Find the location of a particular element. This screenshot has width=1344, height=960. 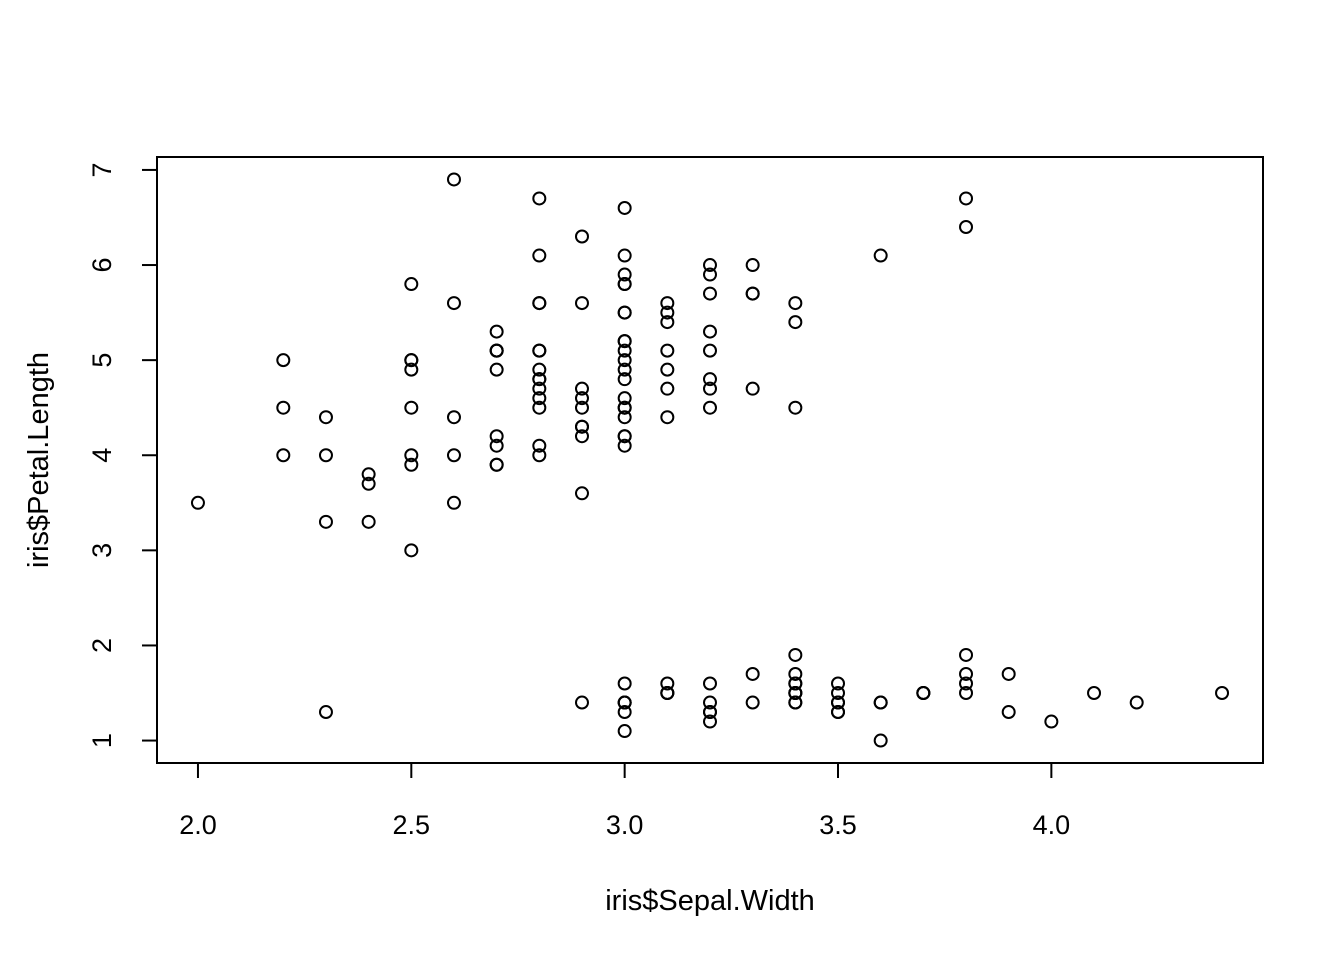

x-axis: 2.0 2.5 3.0 3.5 4.0 is located at coordinates (625, 801).